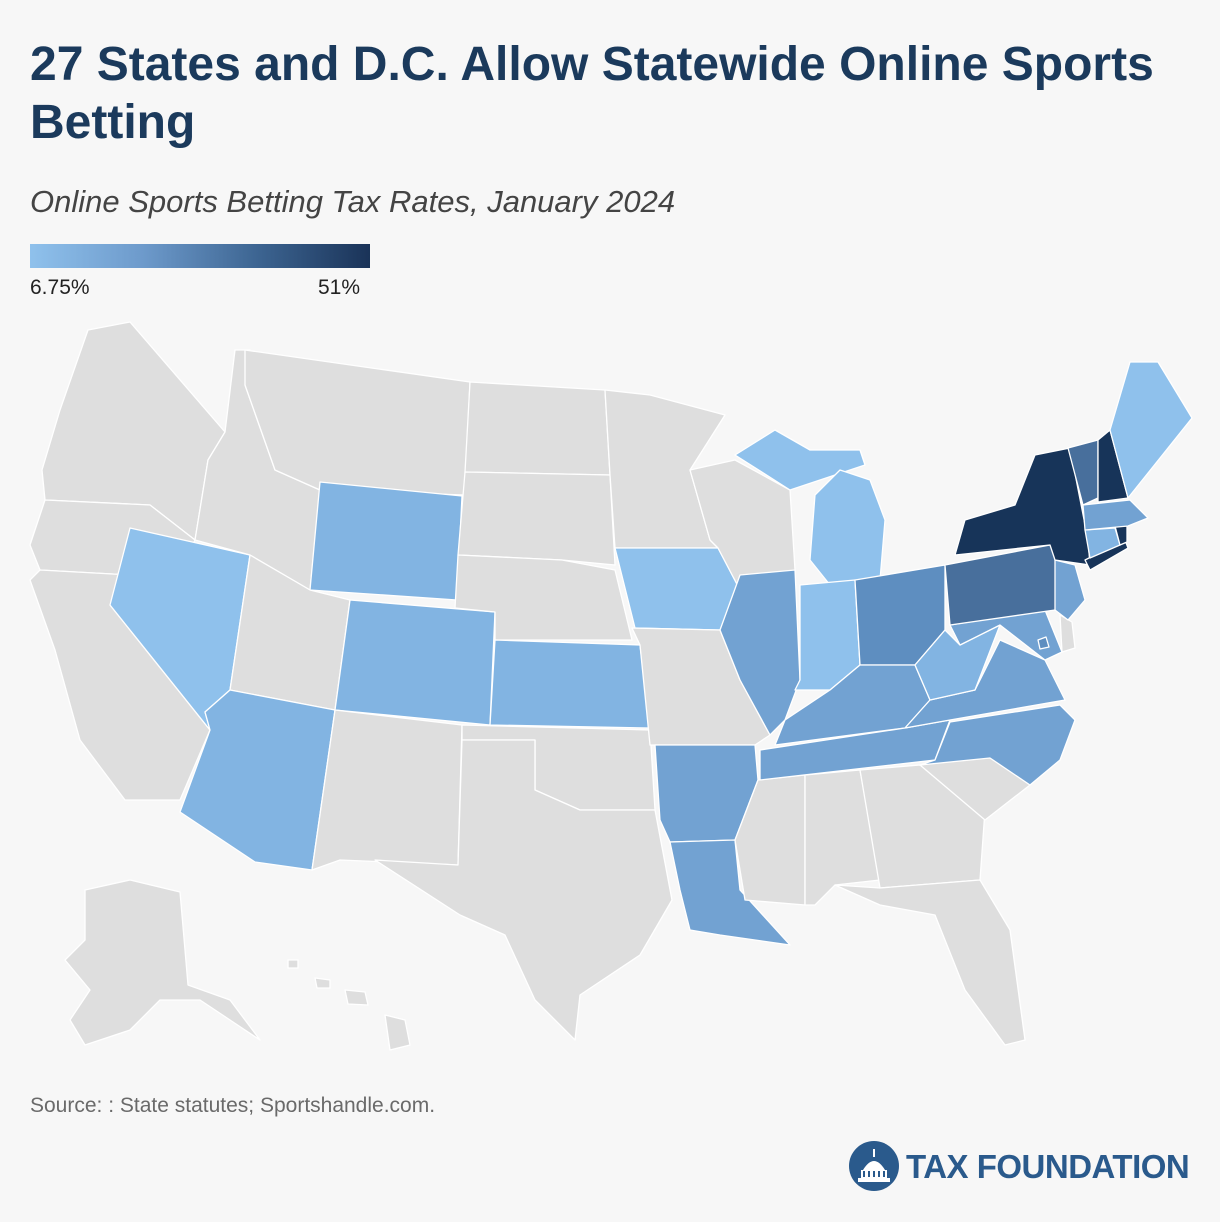  What do you see at coordinates (536, 518) in the screenshot?
I see `state-SD` at bounding box center [536, 518].